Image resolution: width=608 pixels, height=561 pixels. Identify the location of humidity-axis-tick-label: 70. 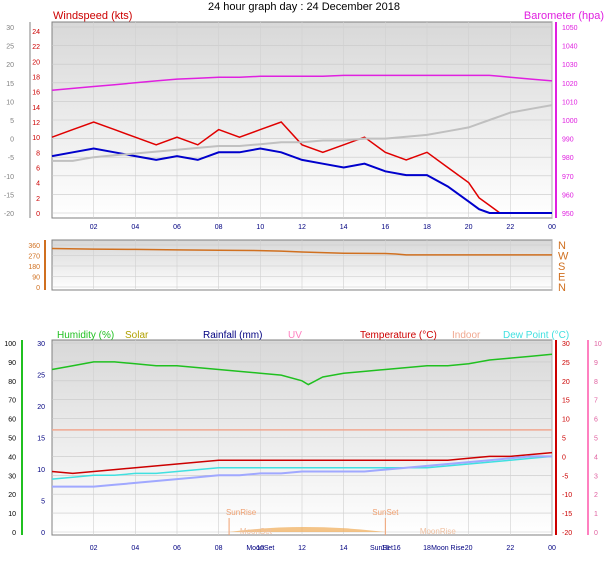
(12, 401).